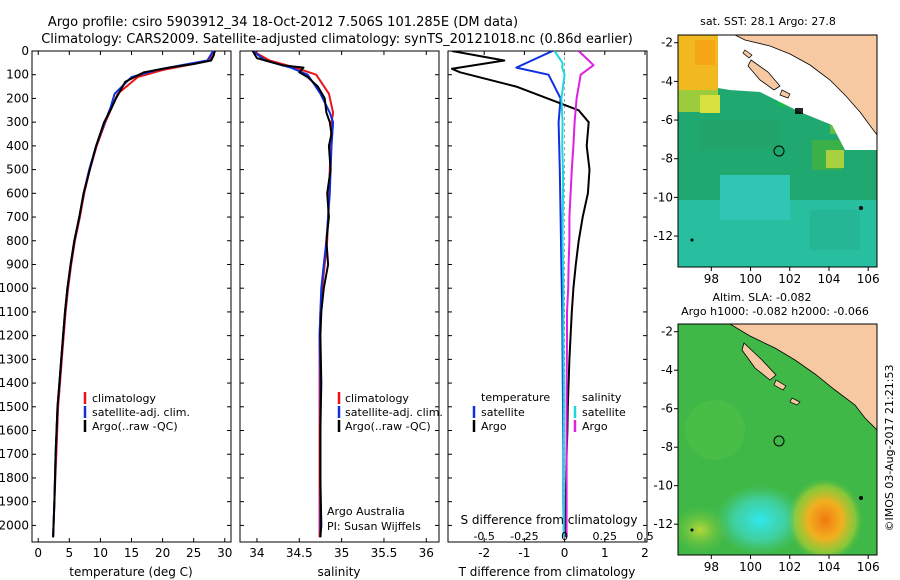 The image size is (900, 580). What do you see at coordinates (14, 407) in the screenshot?
I see `depth-tick-label: 1500` at bounding box center [14, 407].